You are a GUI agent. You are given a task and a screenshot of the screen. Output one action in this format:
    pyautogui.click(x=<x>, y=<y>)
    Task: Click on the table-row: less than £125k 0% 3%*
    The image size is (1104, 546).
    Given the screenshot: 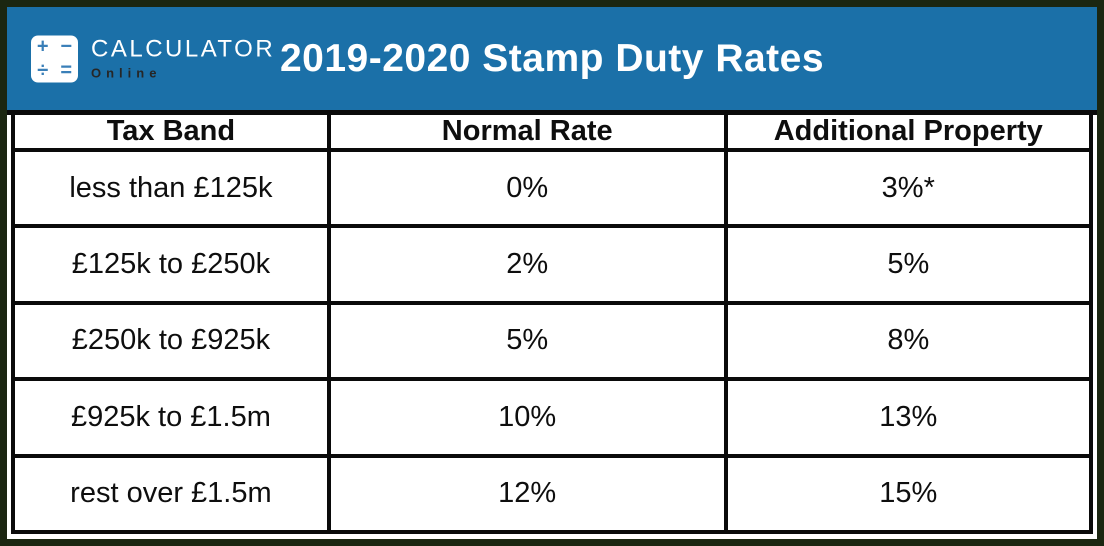 What is the action you would take?
    pyautogui.click(x=552, y=188)
    